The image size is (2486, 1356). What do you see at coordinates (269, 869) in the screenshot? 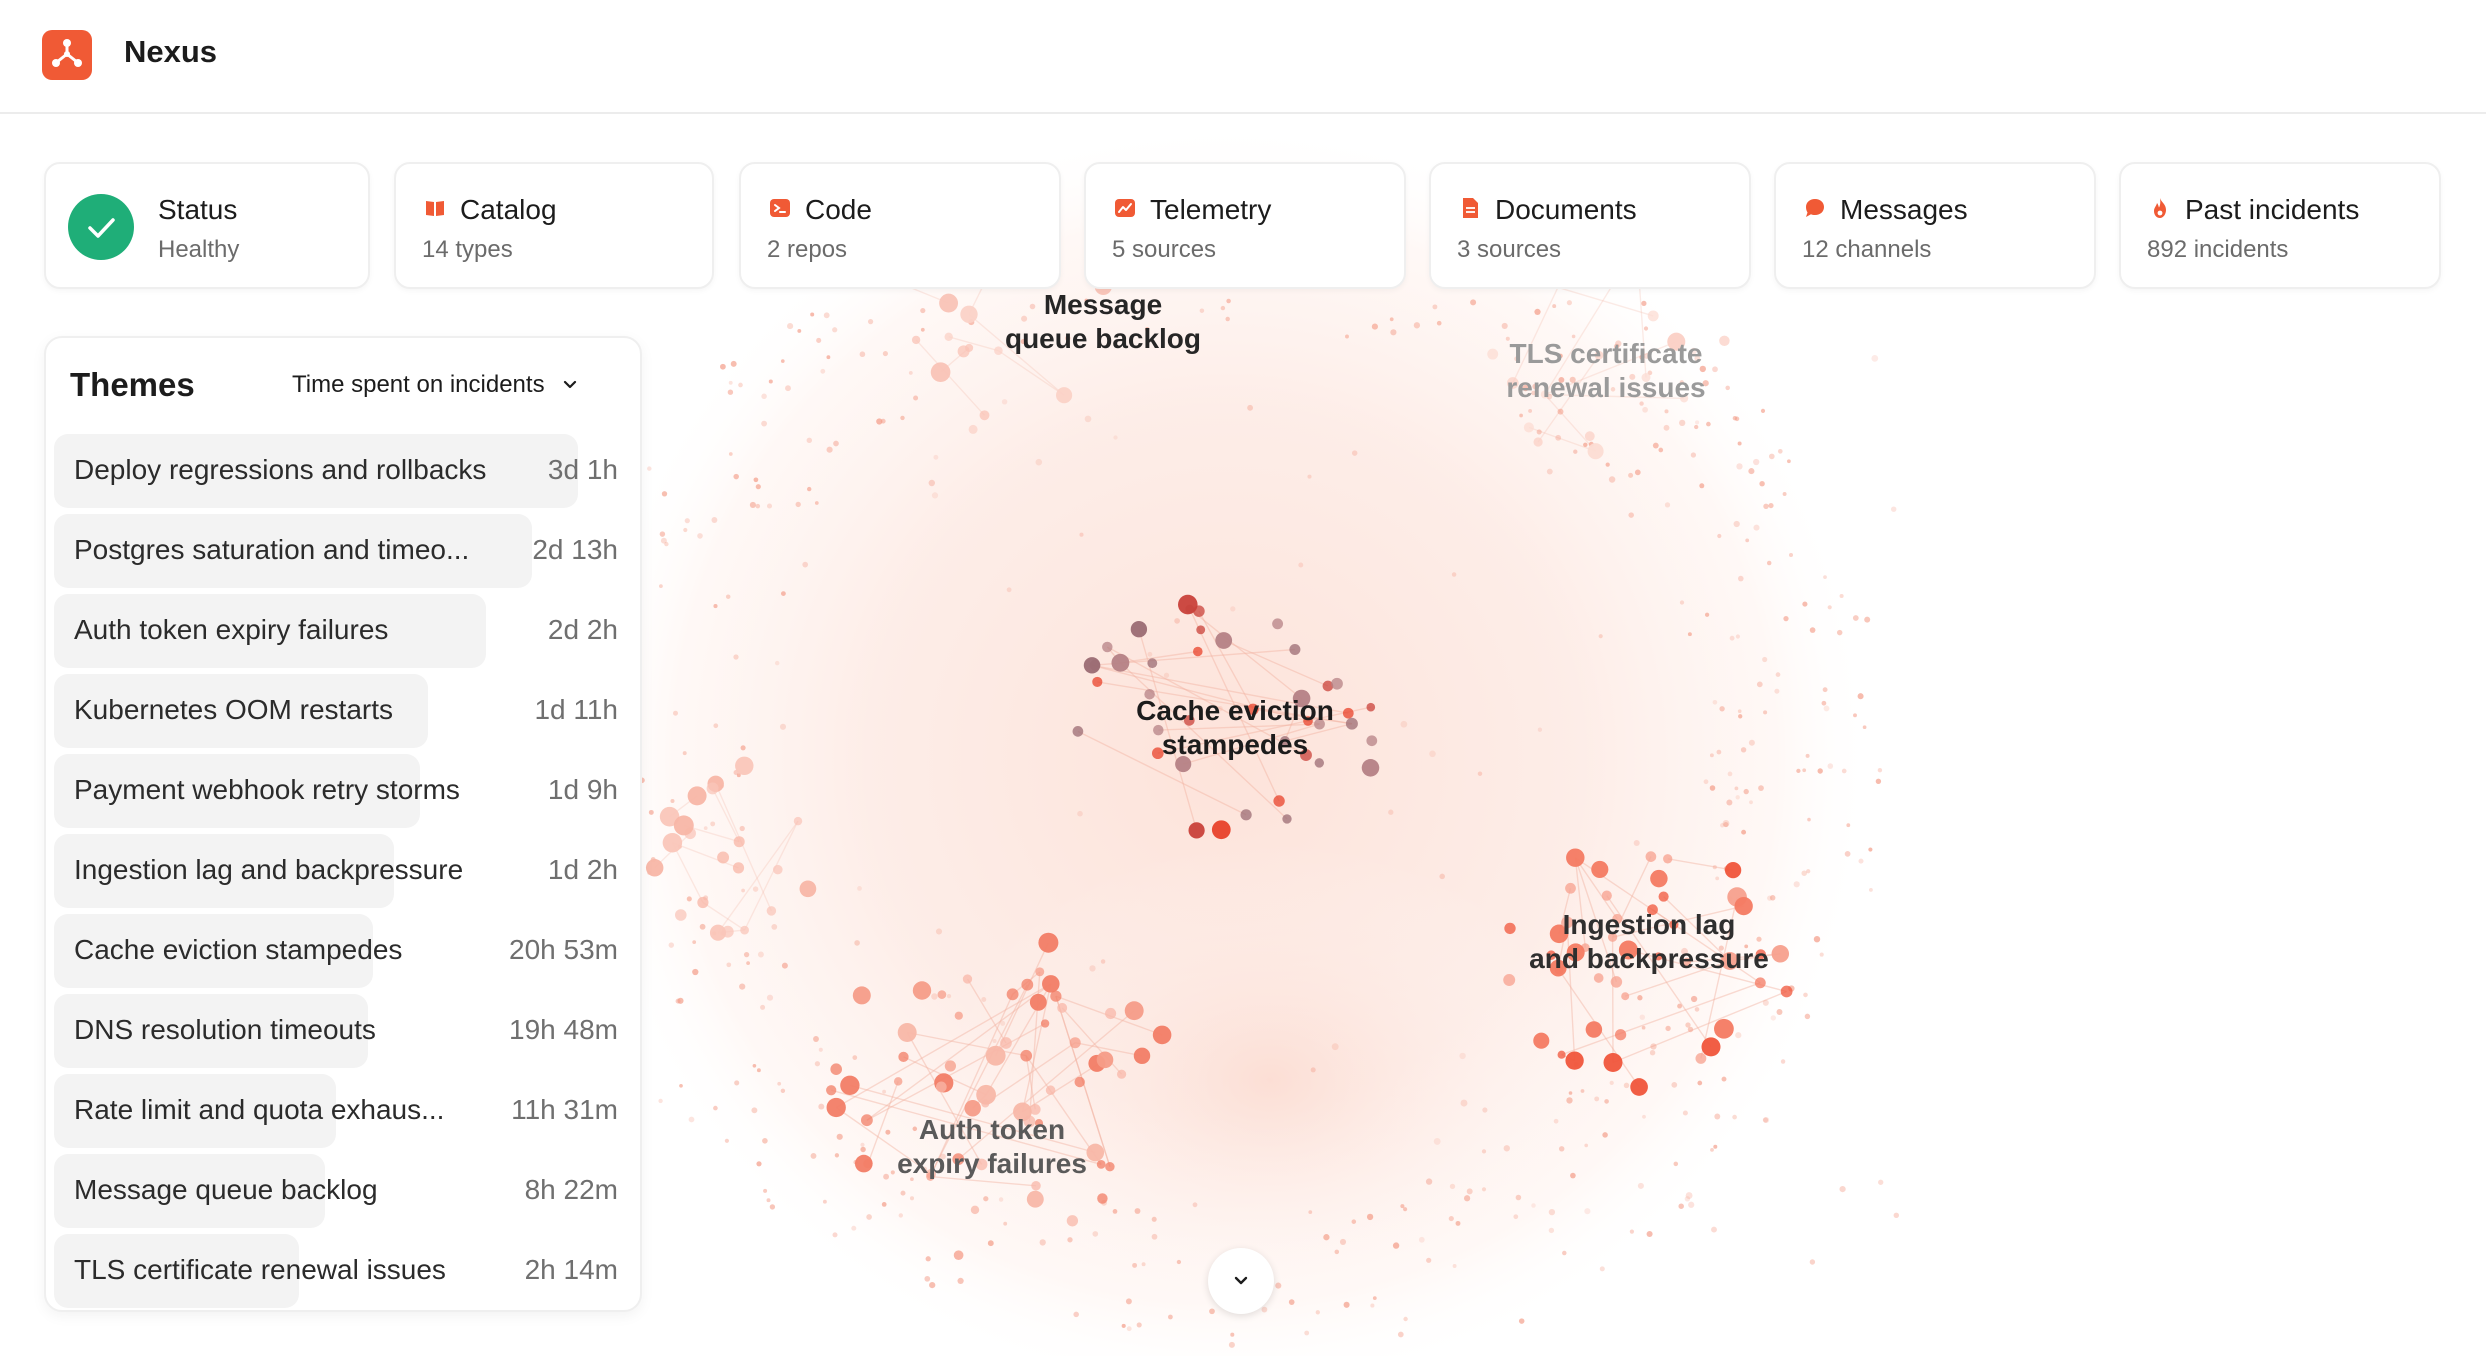
I see `theme-name: Ingestion lag and backpressure` at bounding box center [269, 869].